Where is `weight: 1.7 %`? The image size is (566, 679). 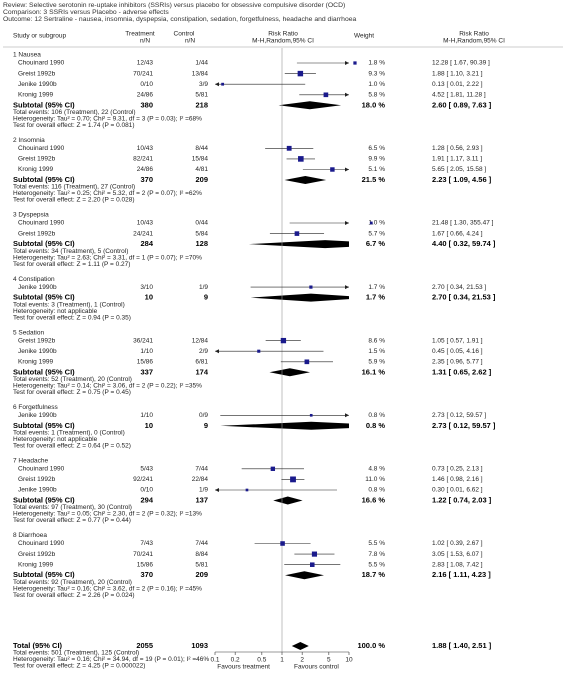 weight: 1.7 % is located at coordinates (376, 287).